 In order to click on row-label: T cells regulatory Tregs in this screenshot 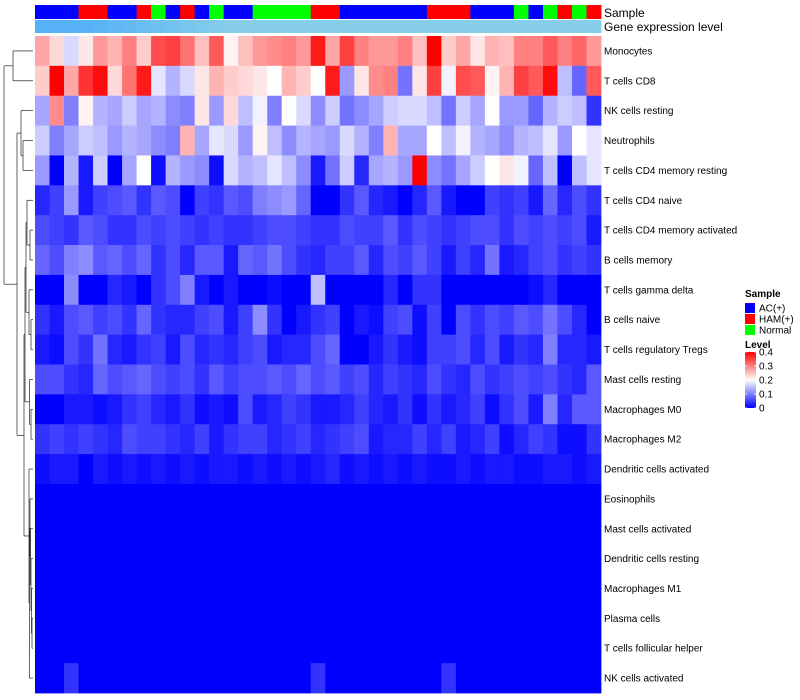, I will do `click(656, 350)`.